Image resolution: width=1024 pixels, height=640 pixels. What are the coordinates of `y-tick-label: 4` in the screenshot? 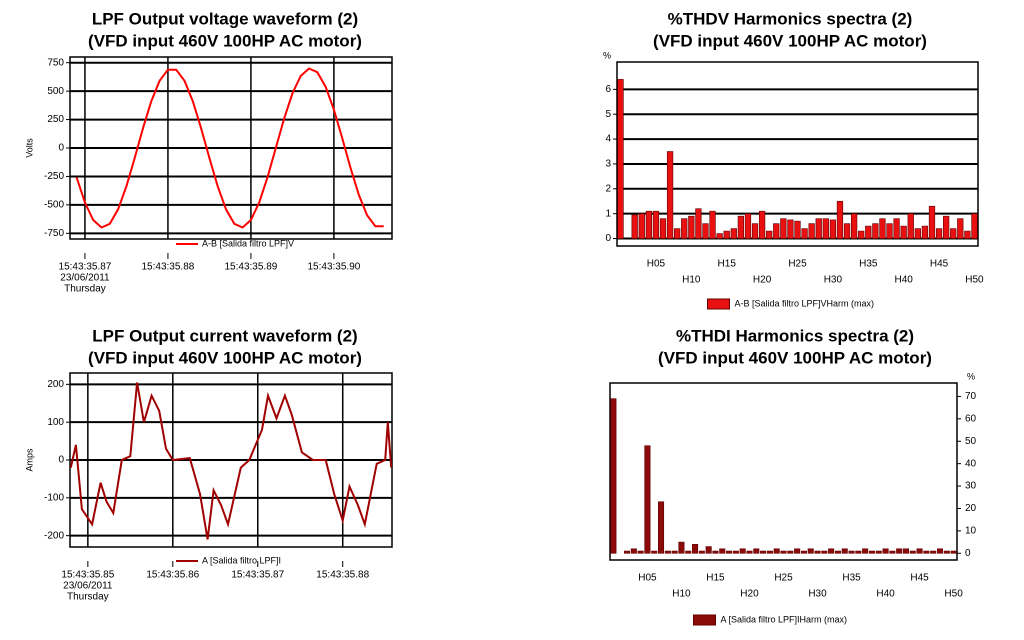 It's located at (608, 139).